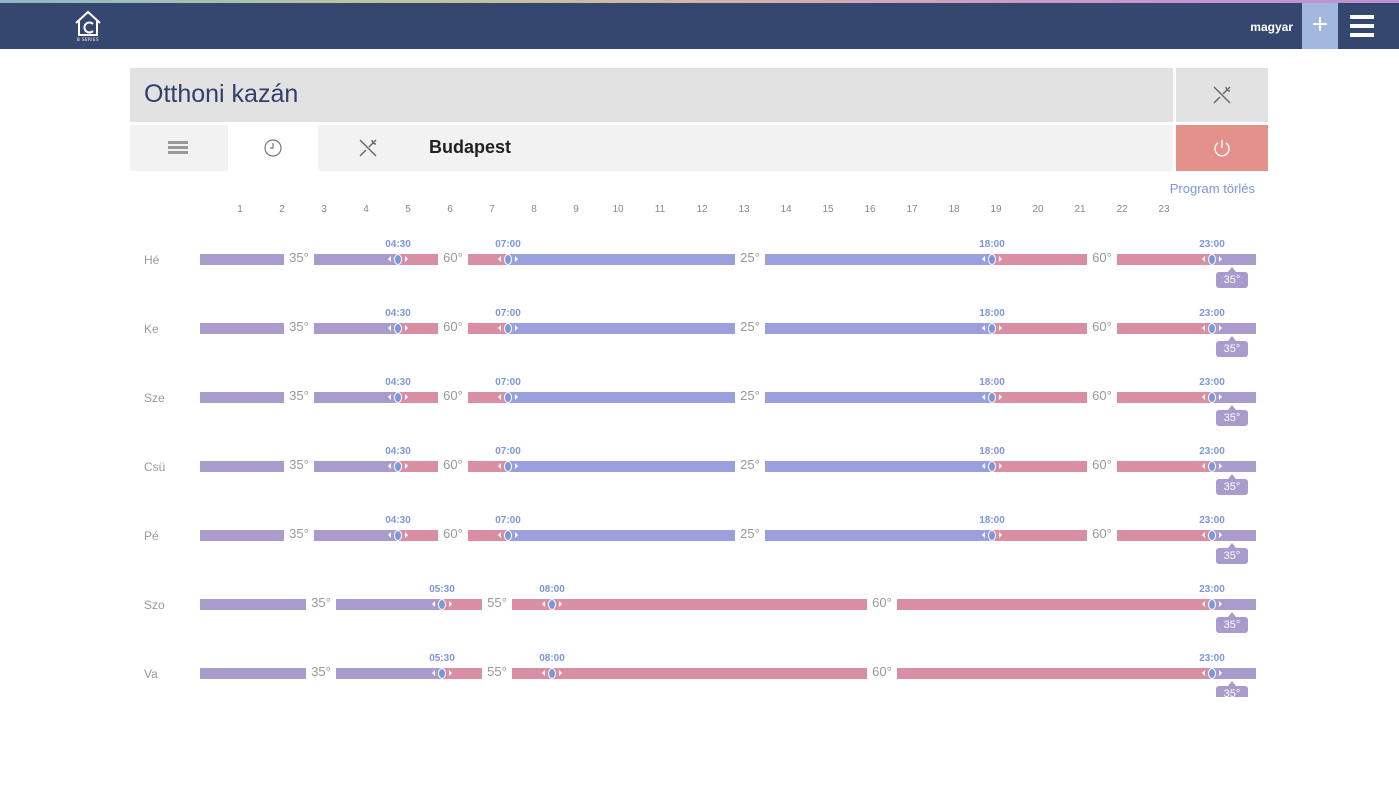 The width and height of the screenshot is (1399, 787). I want to click on hour-tick-label: 21, so click(1080, 209).